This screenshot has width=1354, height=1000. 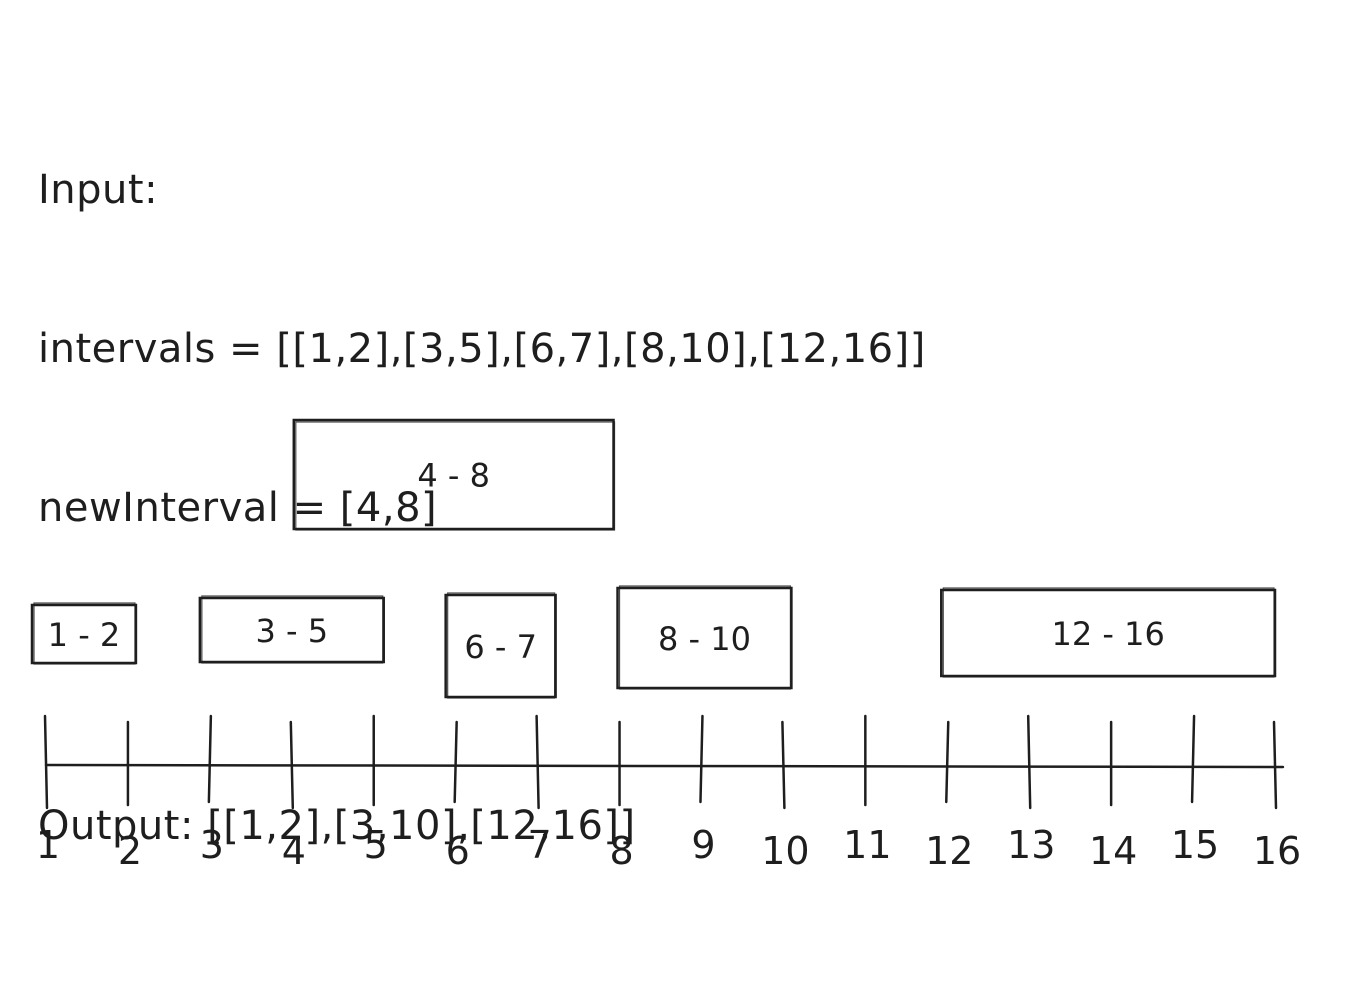 What do you see at coordinates (949, 851) in the screenshot?
I see `tick-label-12: 12` at bounding box center [949, 851].